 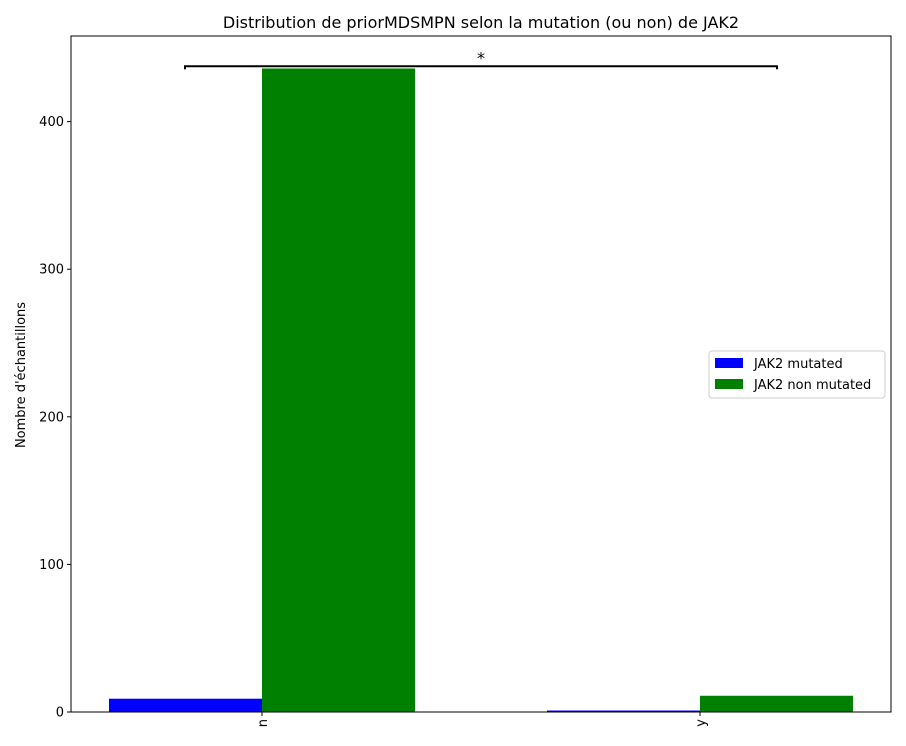 What do you see at coordinates (776, 703) in the screenshot?
I see `bar-jak2-non-mutated-y` at bounding box center [776, 703].